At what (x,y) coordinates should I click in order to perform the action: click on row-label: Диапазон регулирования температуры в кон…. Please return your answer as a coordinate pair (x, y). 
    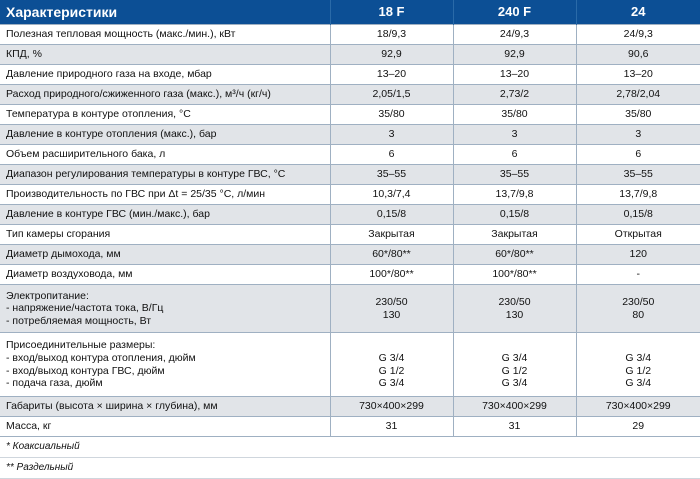
    Looking at the image, I should click on (165, 174).